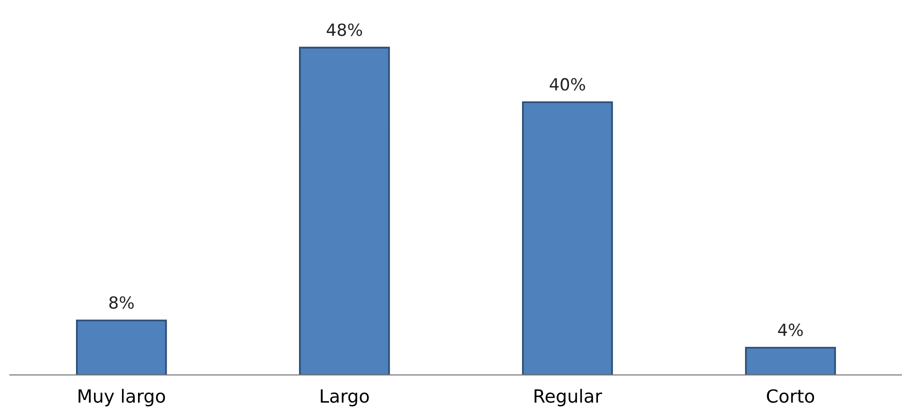  Describe the element at coordinates (790, 330) in the screenshot. I see `data-label: 4%` at that location.